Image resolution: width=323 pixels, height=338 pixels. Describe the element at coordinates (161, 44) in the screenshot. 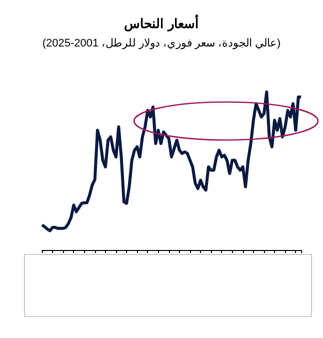

I see `chart-subtitle: (عالي الجودة، سعر فوري، دولار للرطل، 2001-2025)` at that location.